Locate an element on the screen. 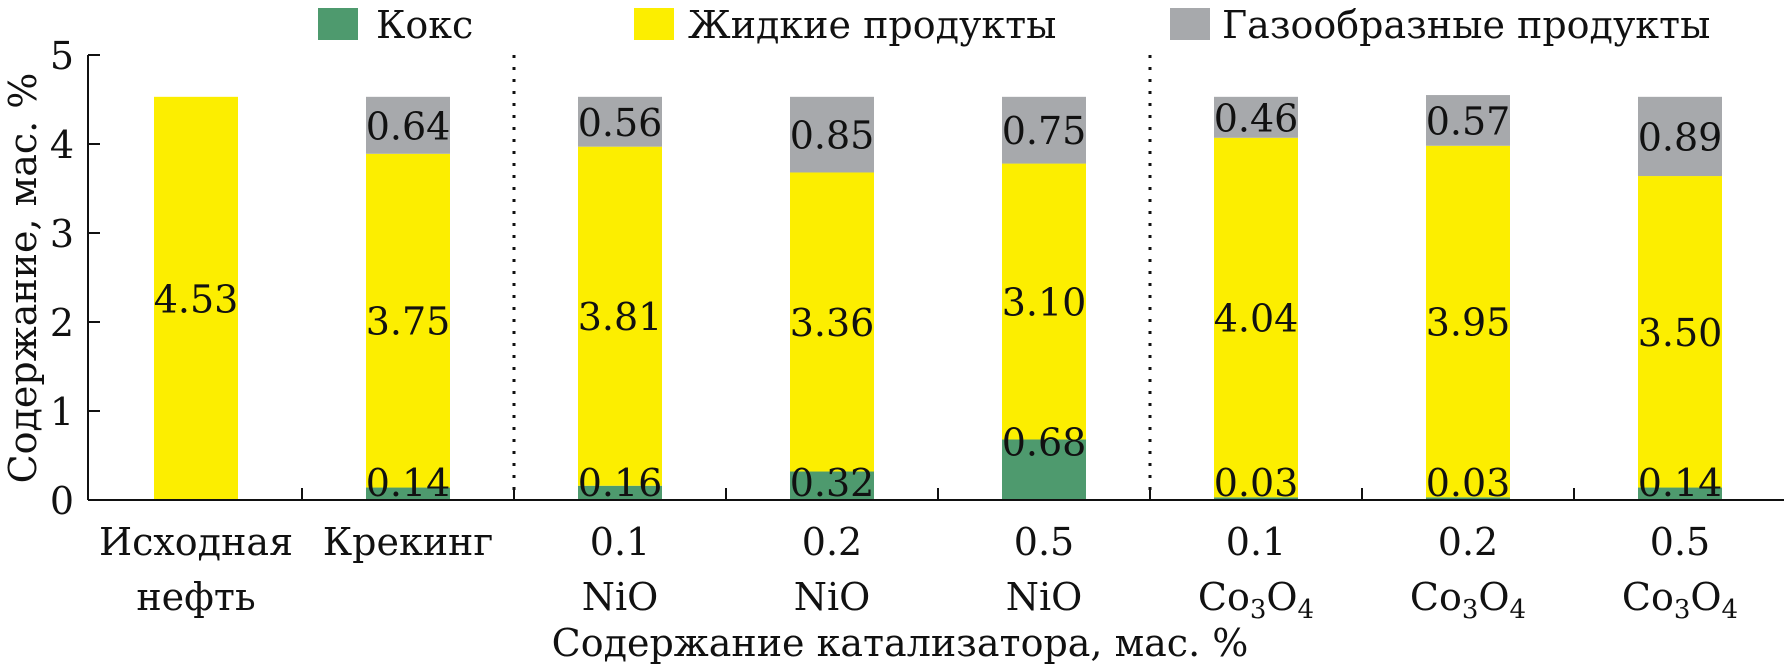  data-label: 3.36 is located at coordinates (832, 323).